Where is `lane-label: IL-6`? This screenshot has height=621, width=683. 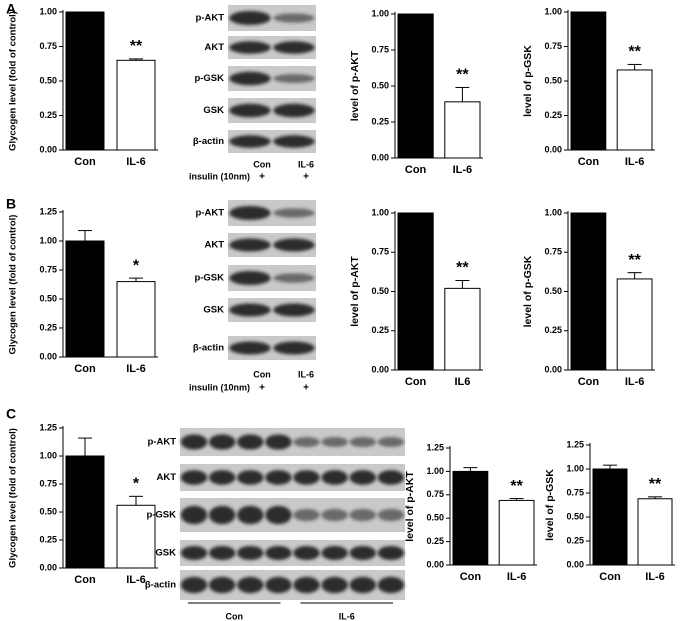
lane-label: IL-6 is located at coordinates (306, 374).